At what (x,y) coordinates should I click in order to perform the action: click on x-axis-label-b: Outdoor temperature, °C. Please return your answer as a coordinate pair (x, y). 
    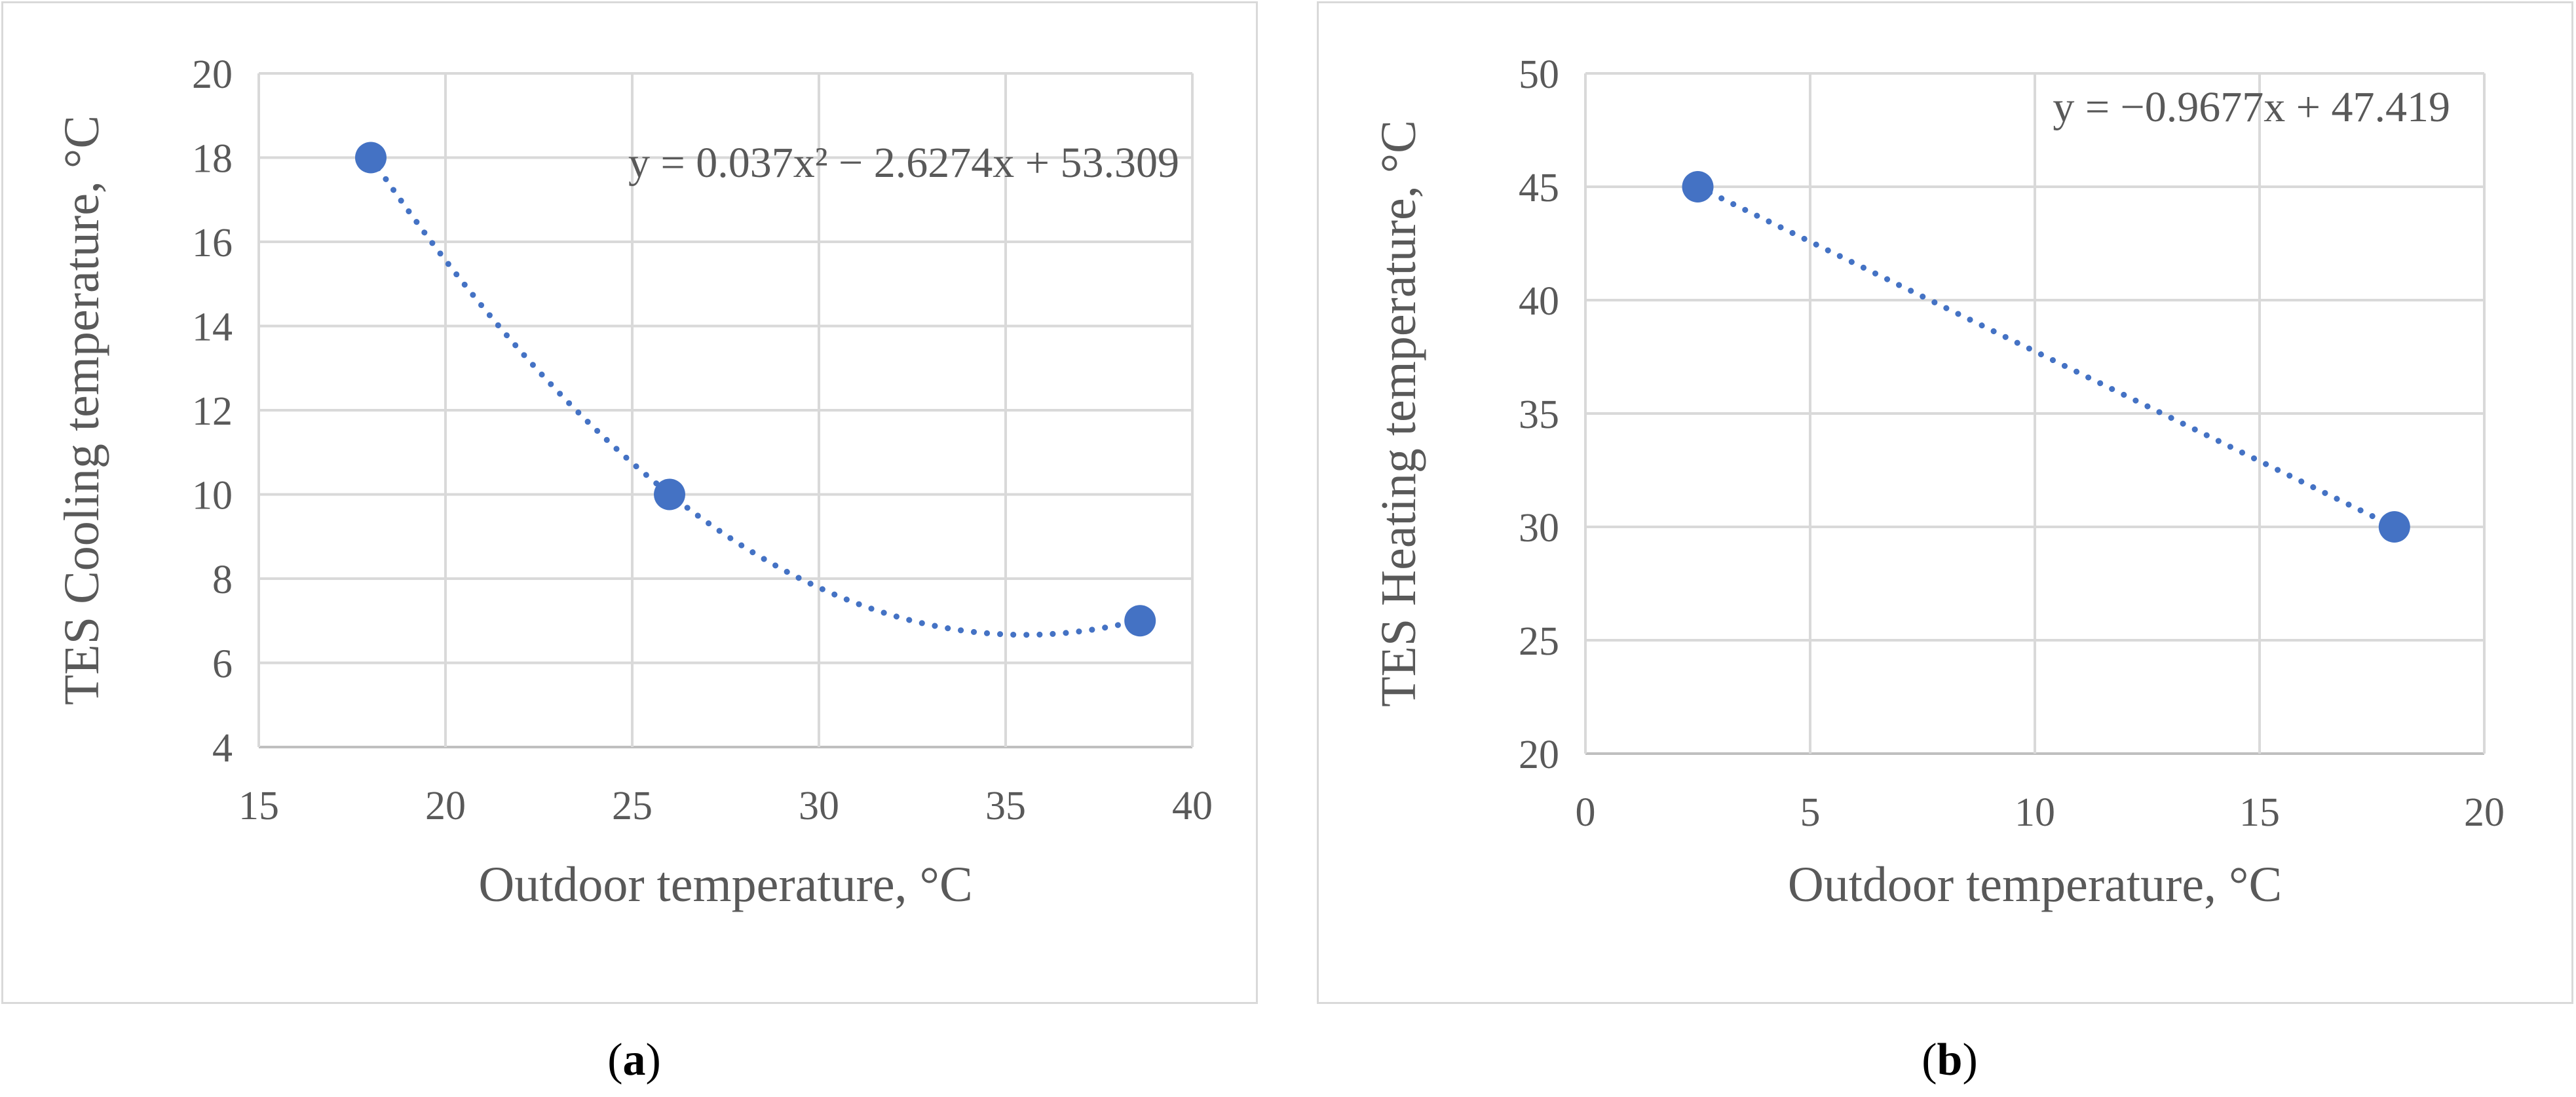
    Looking at the image, I should click on (2035, 884).